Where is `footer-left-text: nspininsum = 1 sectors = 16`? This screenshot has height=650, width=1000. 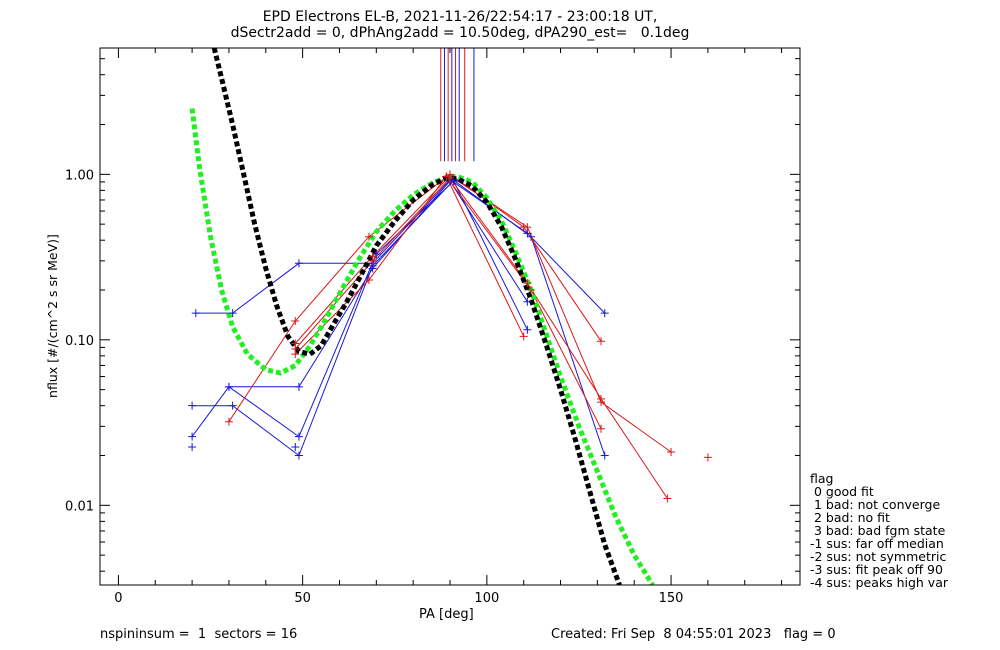 footer-left-text: nspininsum = 1 sectors = 16 is located at coordinates (199, 634).